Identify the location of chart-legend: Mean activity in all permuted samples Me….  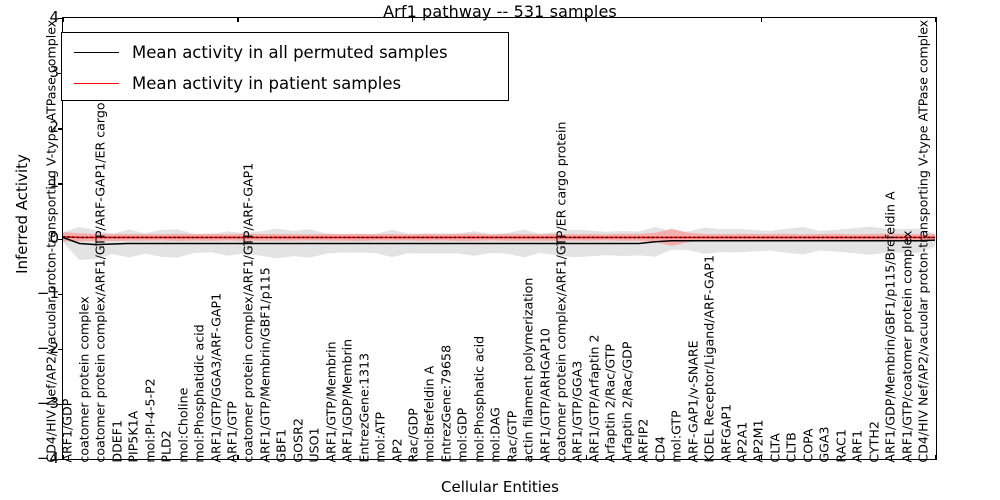
(285, 66).